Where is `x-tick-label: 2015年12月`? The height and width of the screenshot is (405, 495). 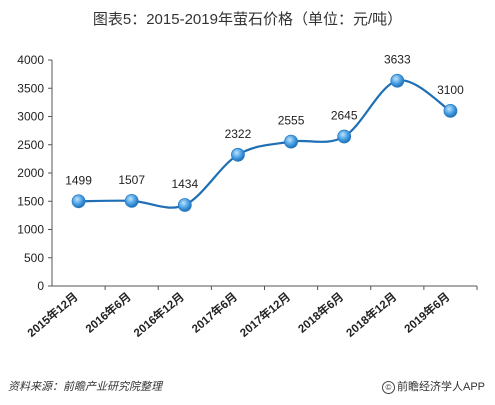
x-tick-label: 2015年12月 is located at coordinates (52, 315).